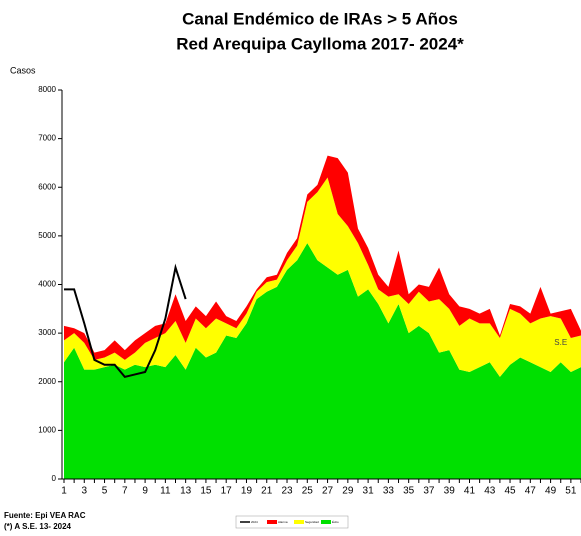  Describe the element at coordinates (470, 491) in the screenshot. I see `x-tick-label: 41` at that location.